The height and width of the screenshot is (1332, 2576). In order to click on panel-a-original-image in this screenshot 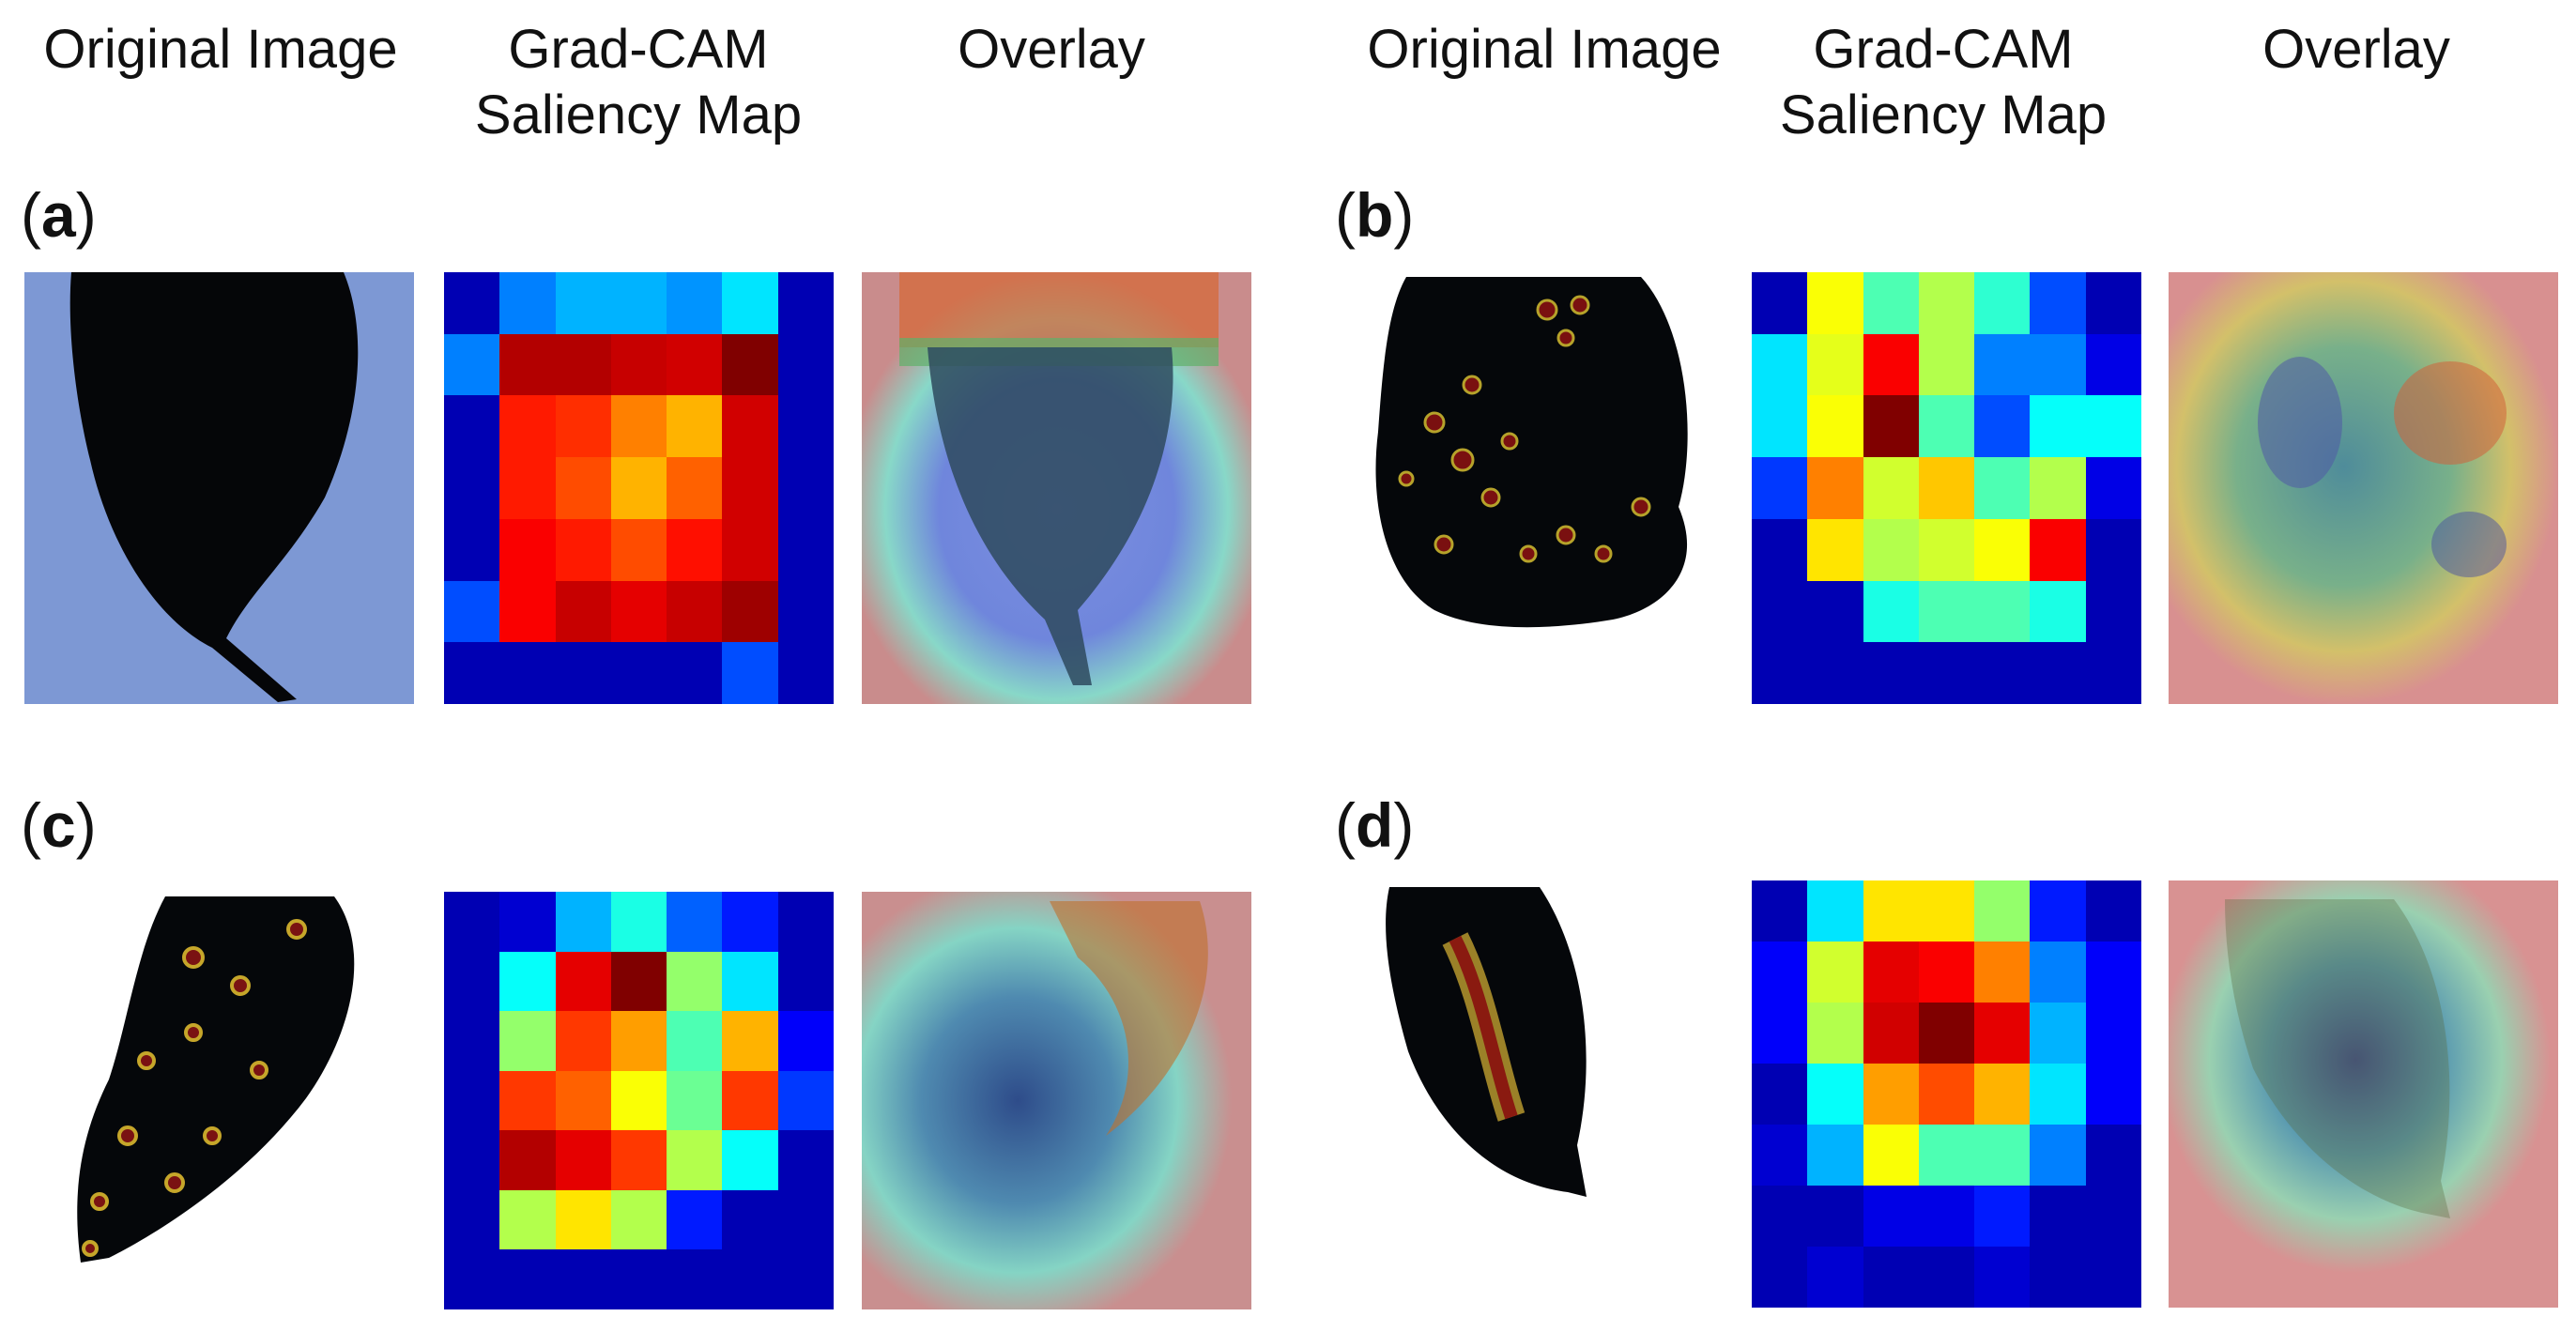, I will do `click(219, 488)`.